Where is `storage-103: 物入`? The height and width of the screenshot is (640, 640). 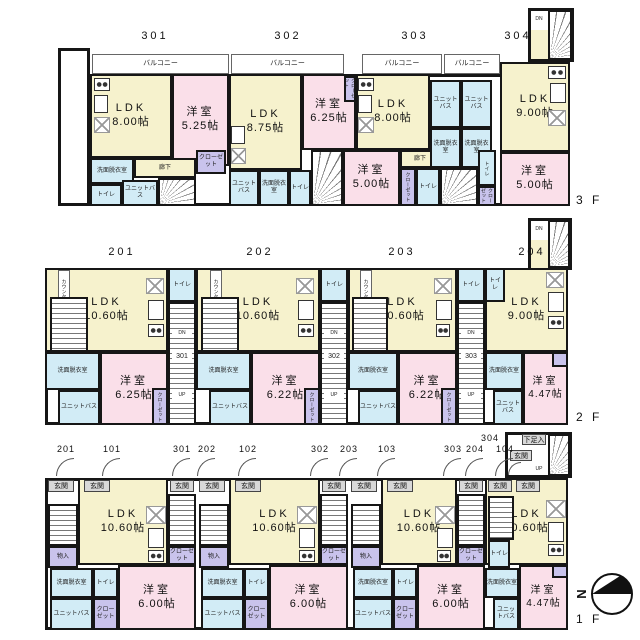 storage-103: 物入 is located at coordinates (366, 557).